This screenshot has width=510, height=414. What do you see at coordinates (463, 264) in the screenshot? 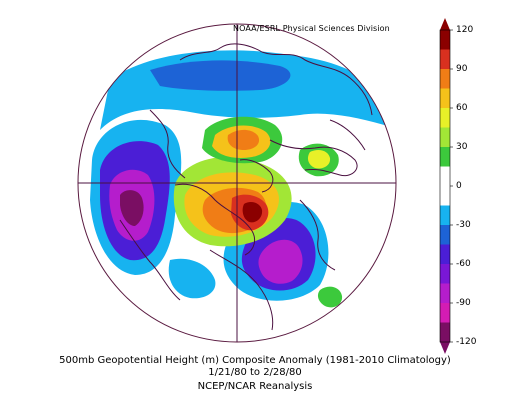
I see `colorbar-tick-label: -60` at bounding box center [463, 264].